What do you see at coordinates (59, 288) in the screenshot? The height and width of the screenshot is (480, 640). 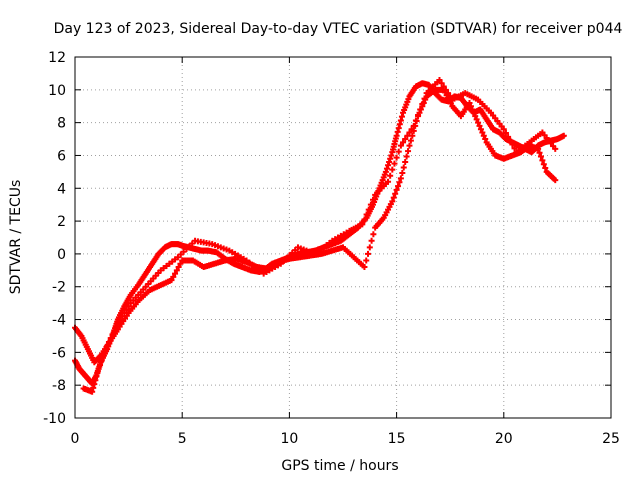 I see `y-tick-label: -2` at bounding box center [59, 288].